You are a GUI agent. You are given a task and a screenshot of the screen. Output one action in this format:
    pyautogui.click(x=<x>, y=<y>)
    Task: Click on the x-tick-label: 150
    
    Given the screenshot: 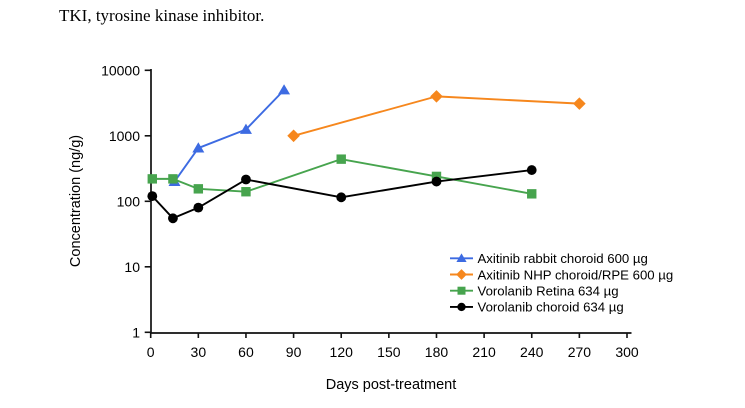 What is the action you would take?
    pyautogui.click(x=389, y=352)
    